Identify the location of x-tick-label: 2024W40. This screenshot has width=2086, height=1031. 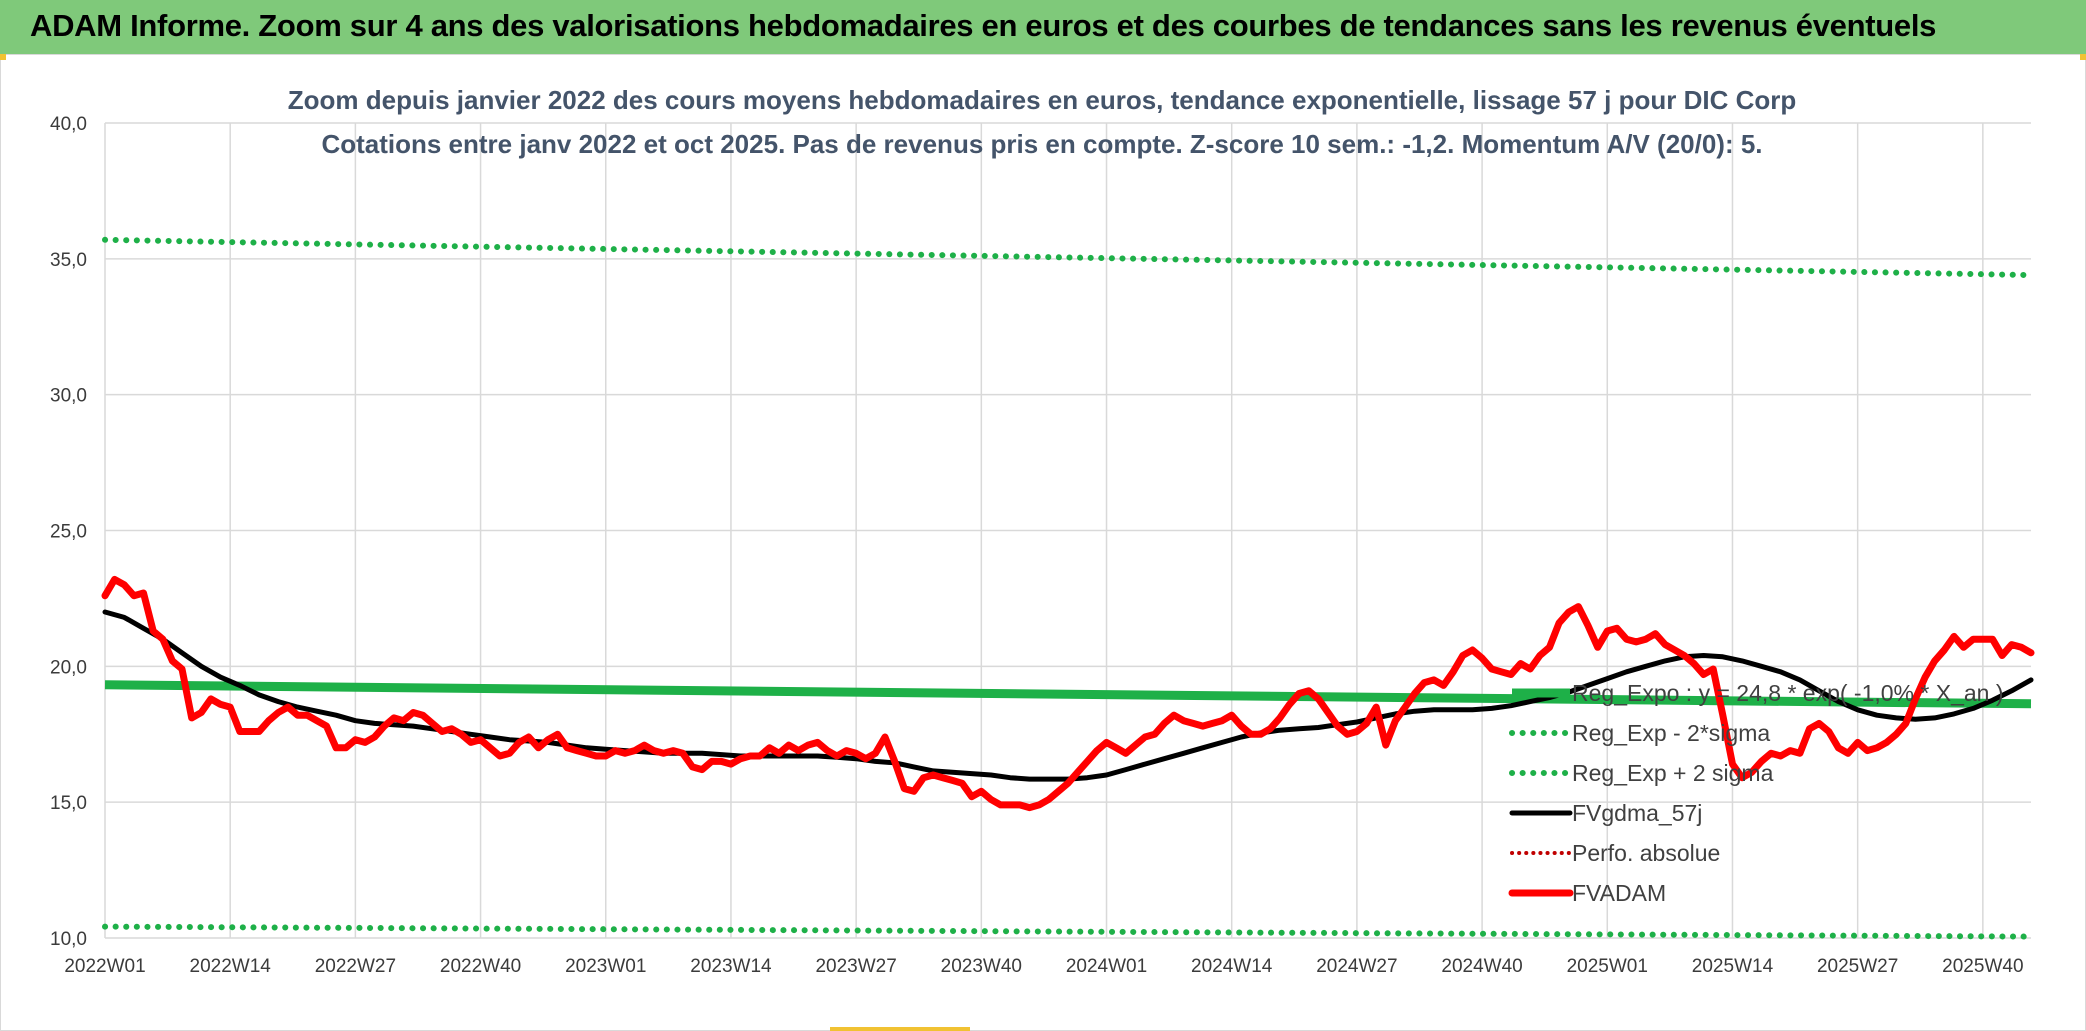
(1481, 966).